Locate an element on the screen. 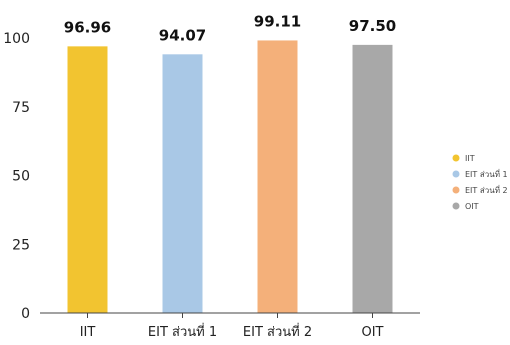 The height and width of the screenshot is (345, 510). x-tick-label: EIT ส่วนที่ 2 is located at coordinates (277, 331).